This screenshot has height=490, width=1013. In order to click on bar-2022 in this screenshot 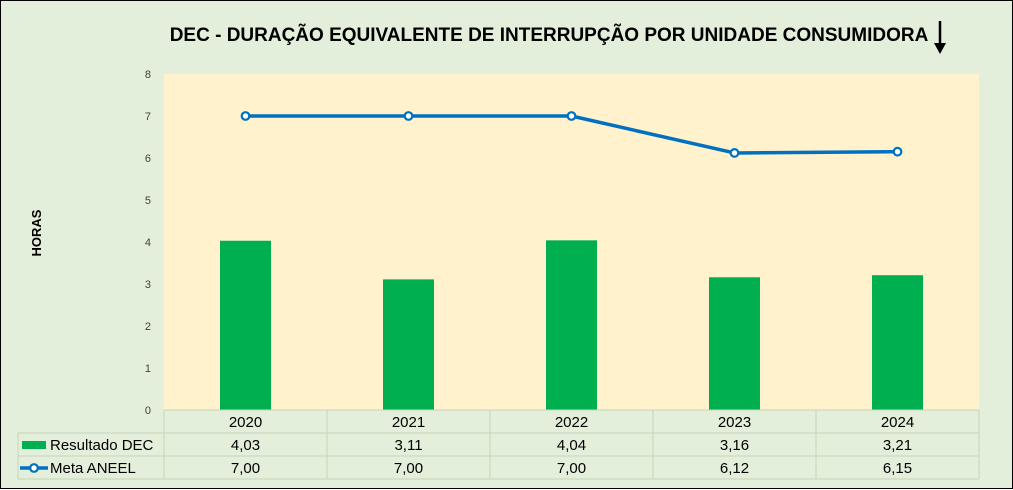, I will do `click(571, 325)`.